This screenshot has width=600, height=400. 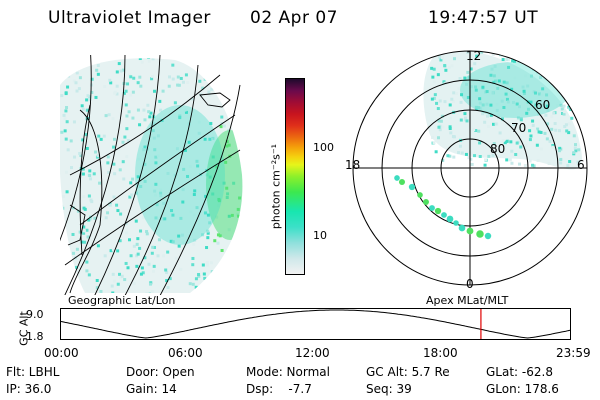 I want to click on status-filter: Flt: LBHL, so click(x=33, y=372).